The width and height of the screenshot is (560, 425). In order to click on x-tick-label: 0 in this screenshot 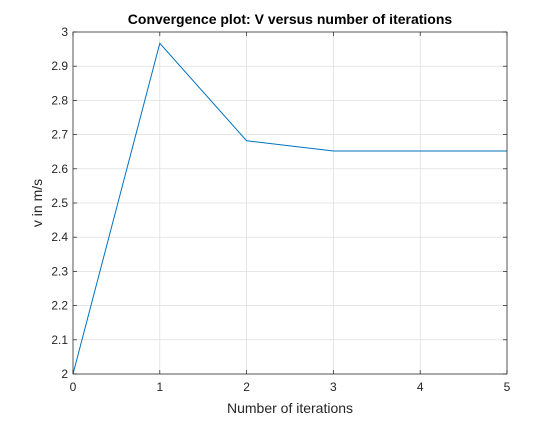, I will do `click(73, 387)`.